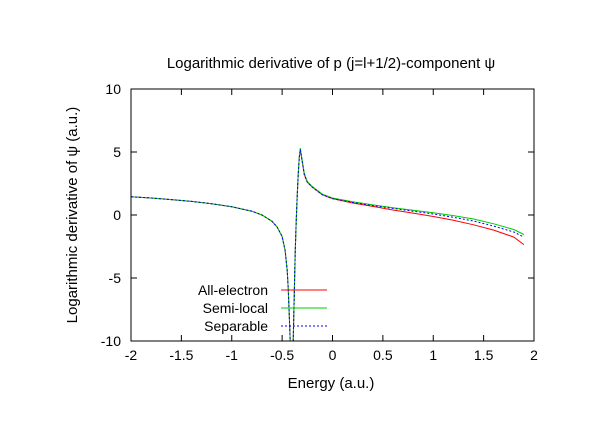 This screenshot has height=428, width=612. What do you see at coordinates (333, 355) in the screenshot?
I see `x-tick-label: 0` at bounding box center [333, 355].